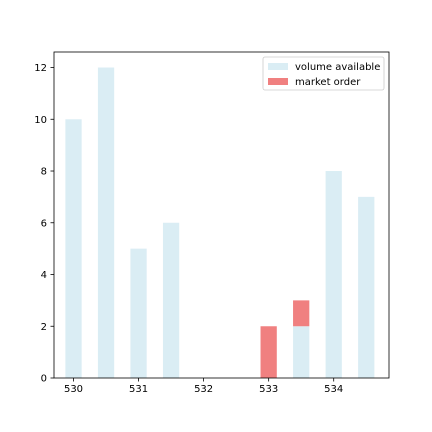  What do you see at coordinates (44, 327) in the screenshot?
I see `y-tick-label-1: 2` at bounding box center [44, 327].